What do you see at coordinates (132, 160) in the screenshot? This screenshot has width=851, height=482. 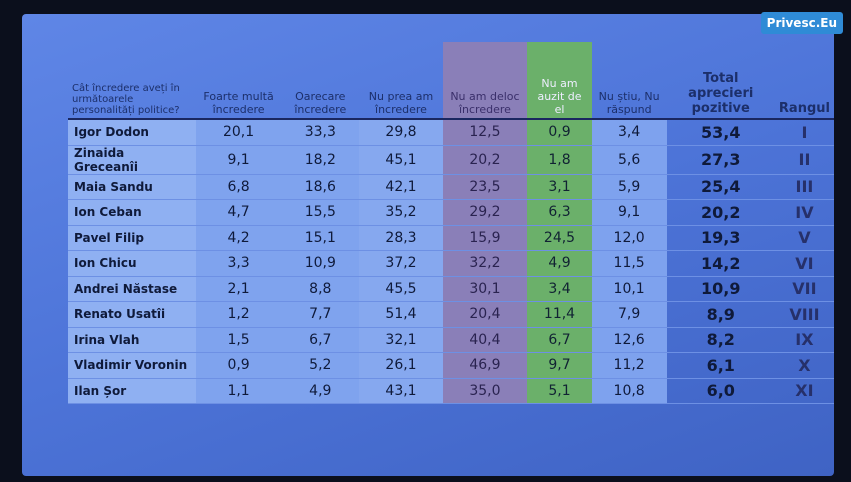 I see `person-name: Zinaida Greceanîi` at bounding box center [132, 160].